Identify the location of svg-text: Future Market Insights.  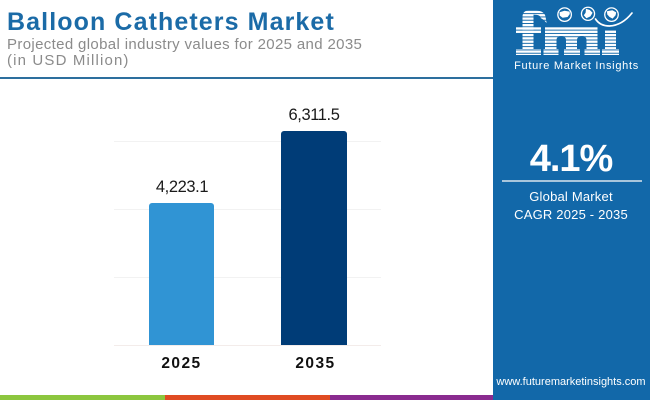
(576, 66).